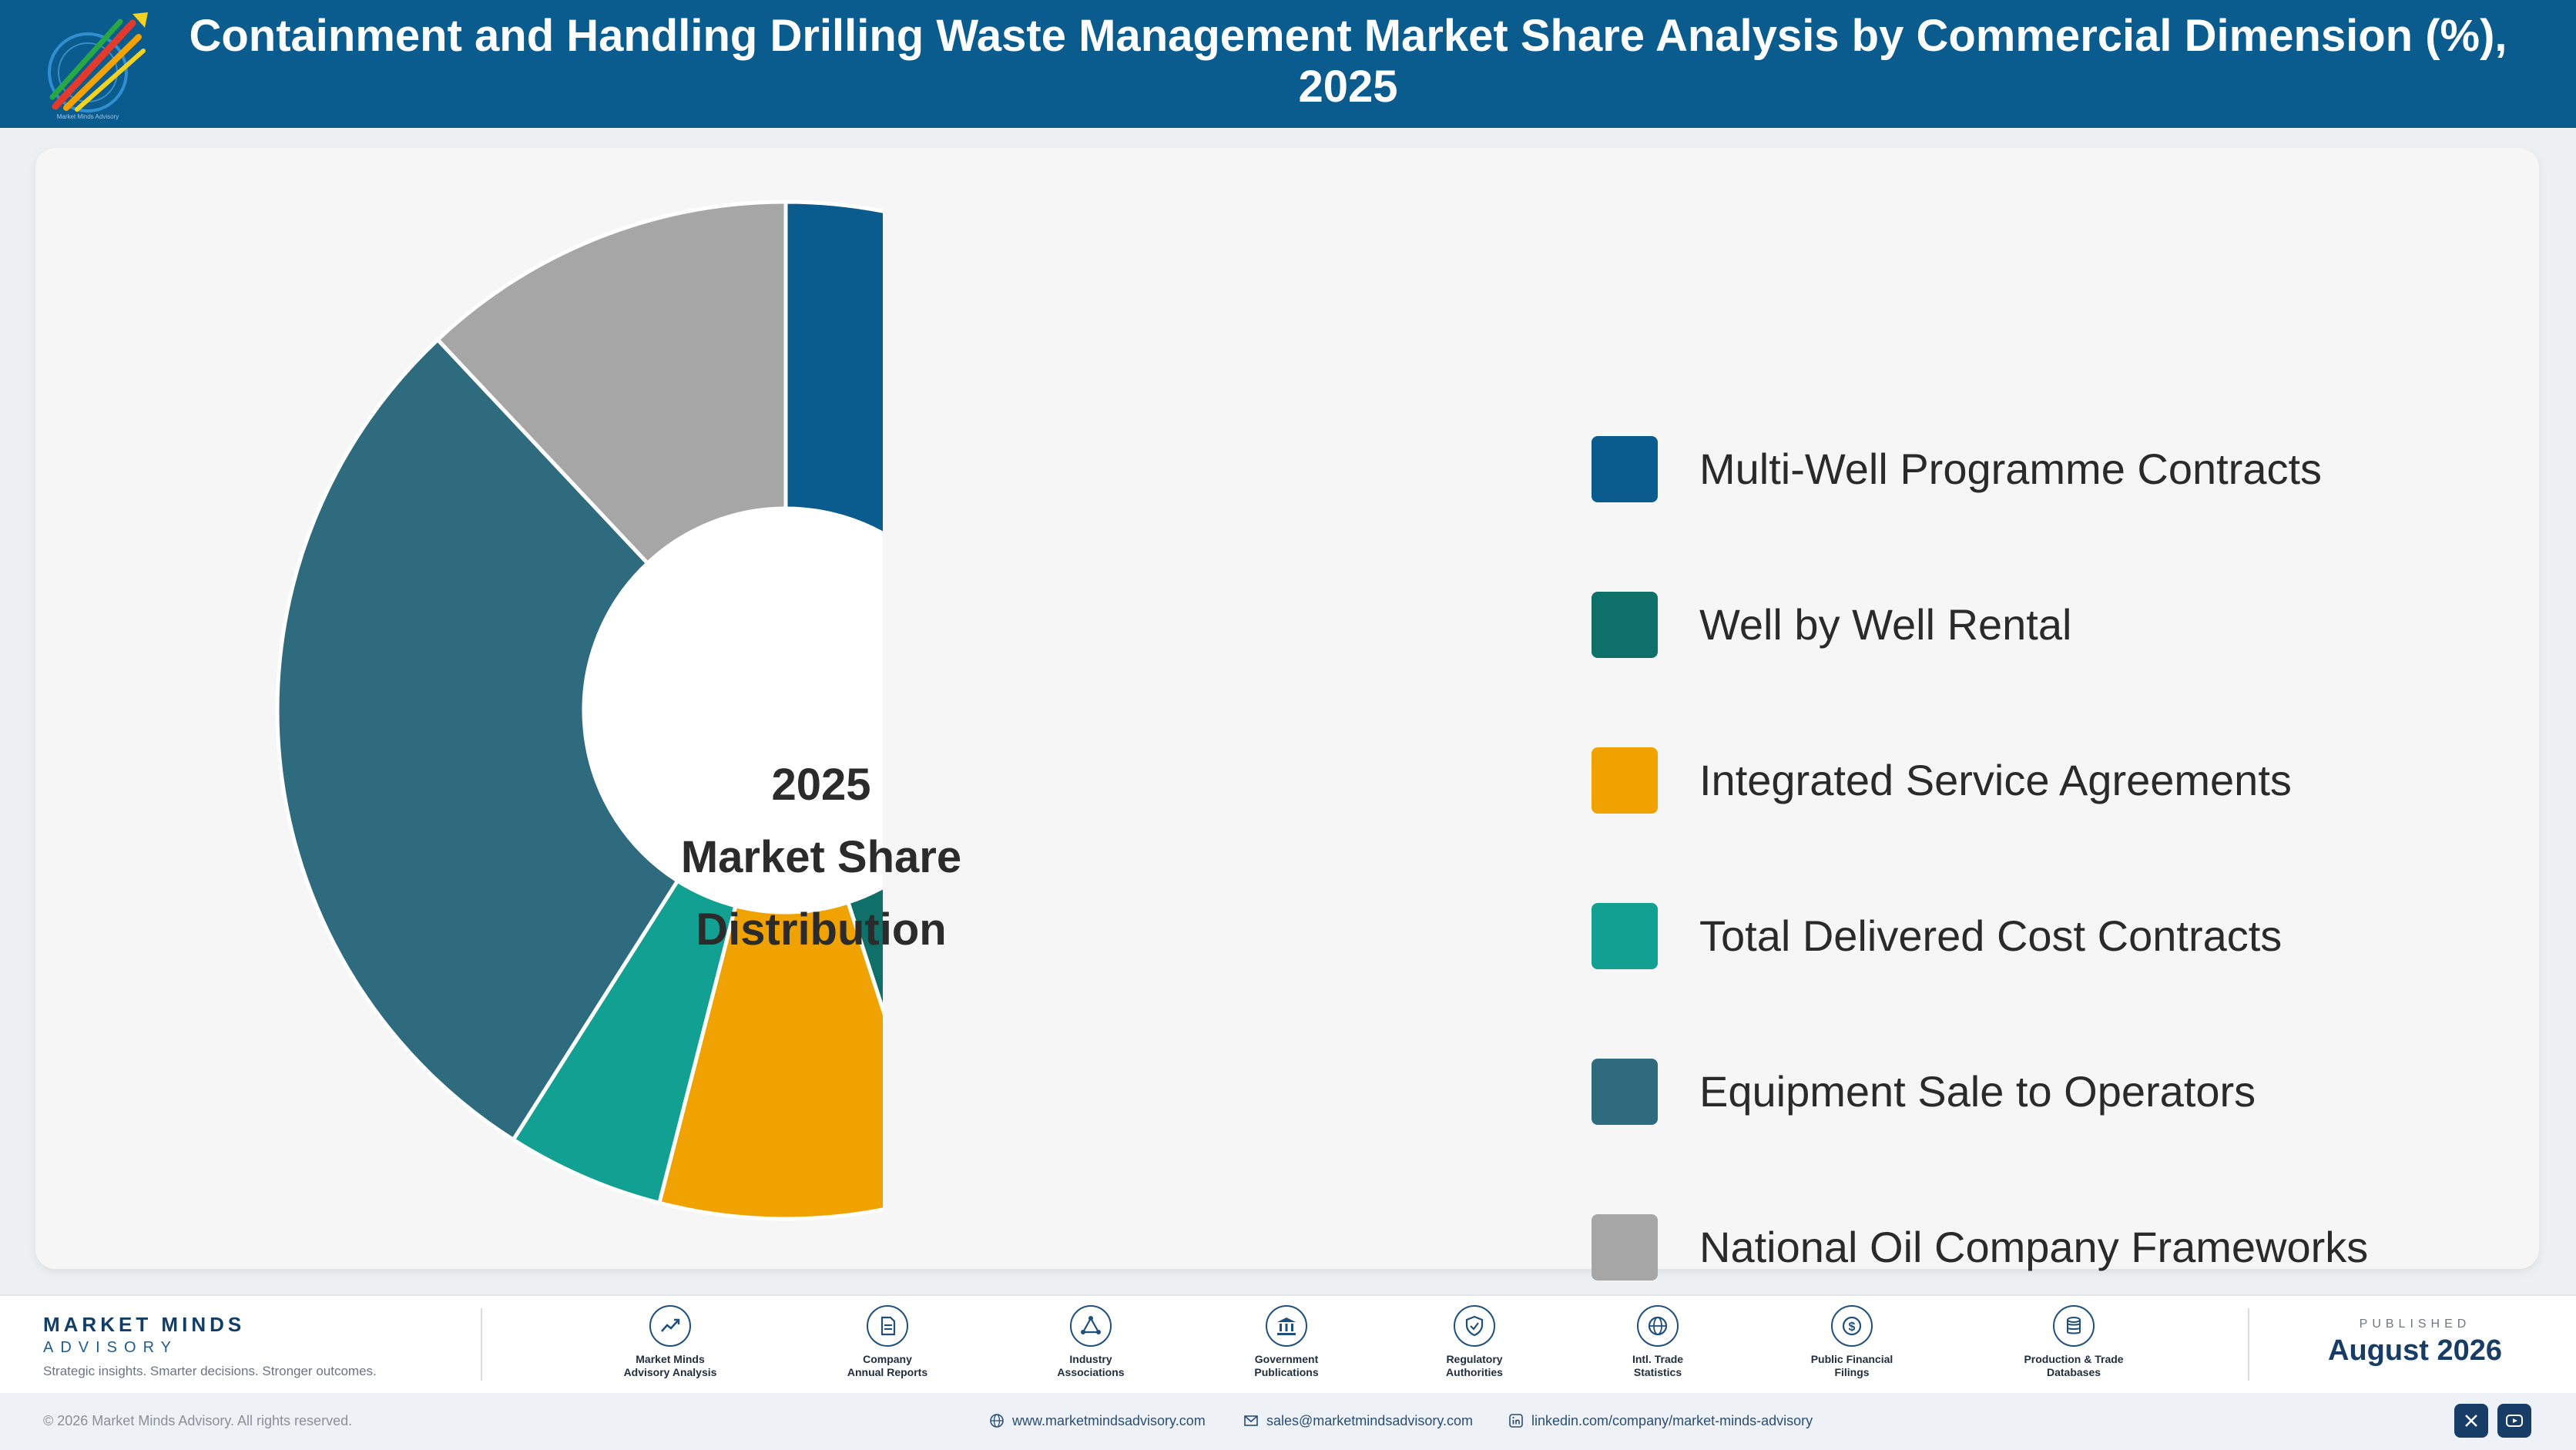 This screenshot has height=1450, width=2576. Describe the element at coordinates (2415, 1350) in the screenshot. I see `published-date: August 2026` at that location.